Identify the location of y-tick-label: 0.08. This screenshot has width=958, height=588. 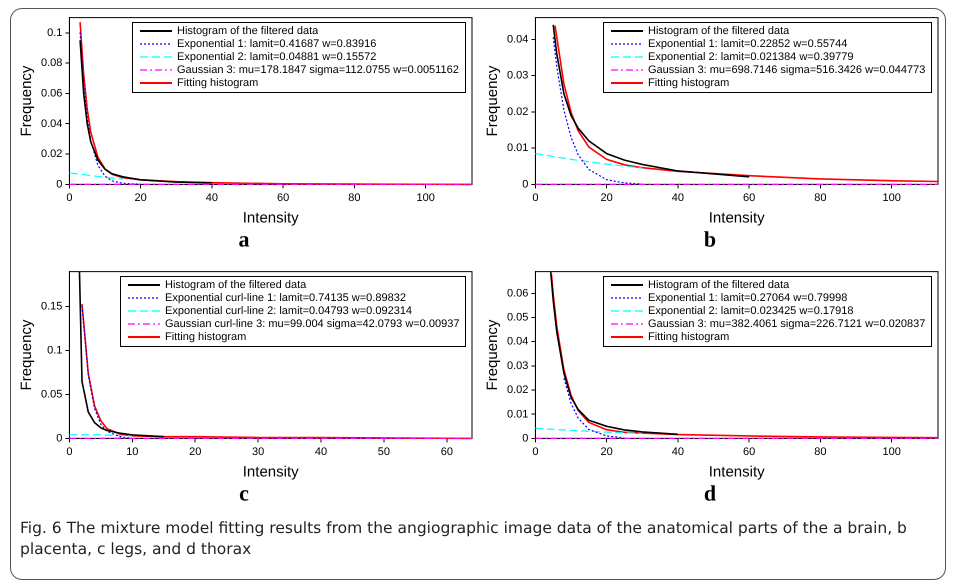
(51, 63).